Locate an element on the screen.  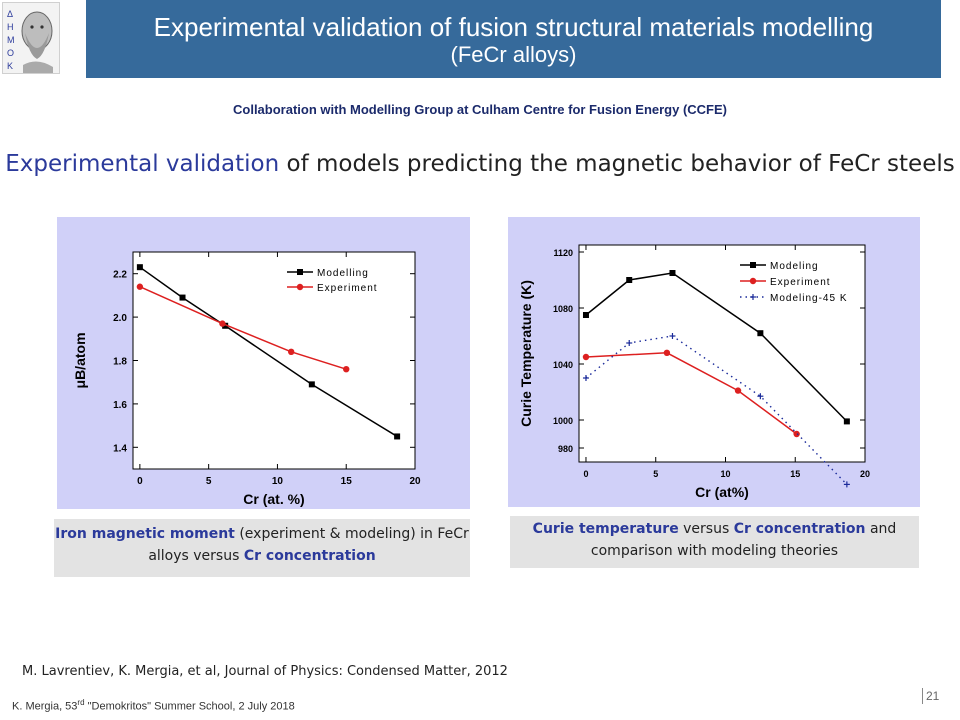
y-tick-label: 1080 is located at coordinates (563, 309).